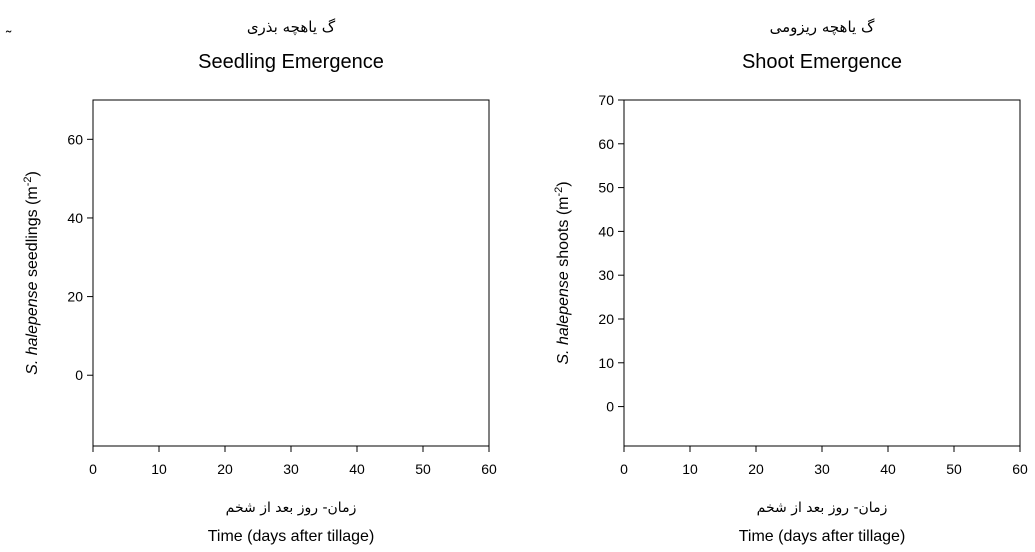  Describe the element at coordinates (606, 363) in the screenshot. I see `chart-1-ytick-label: 10` at that location.